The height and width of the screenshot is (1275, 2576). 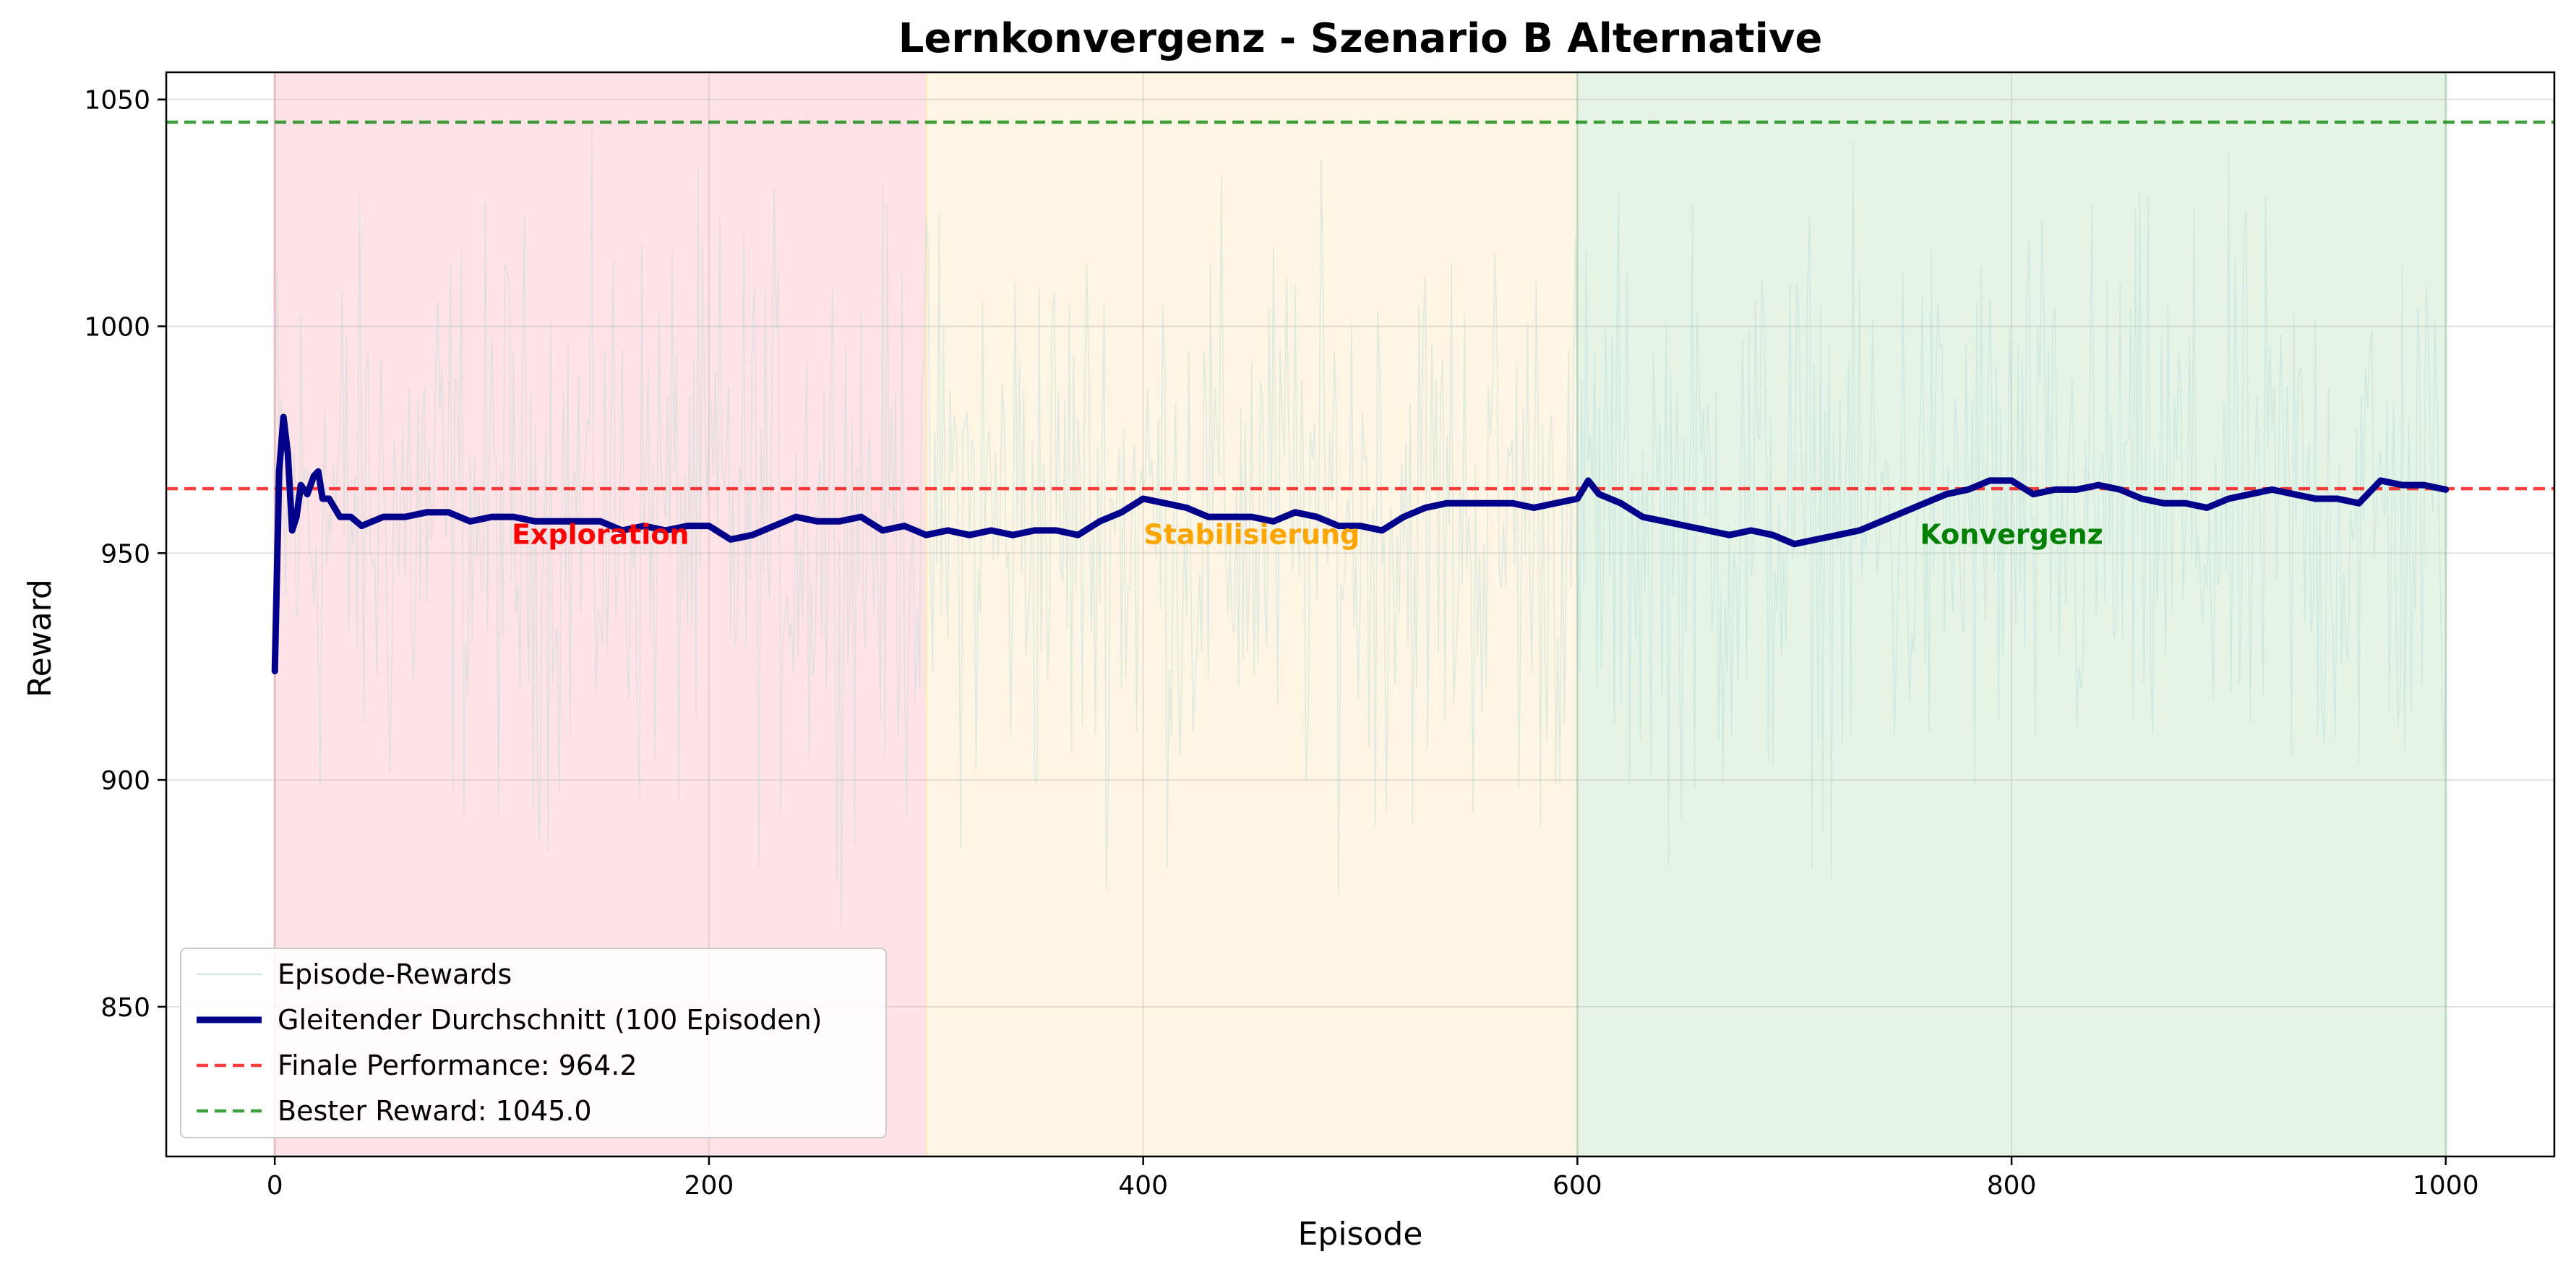 I want to click on y-tick-label: 950, so click(x=125, y=554).